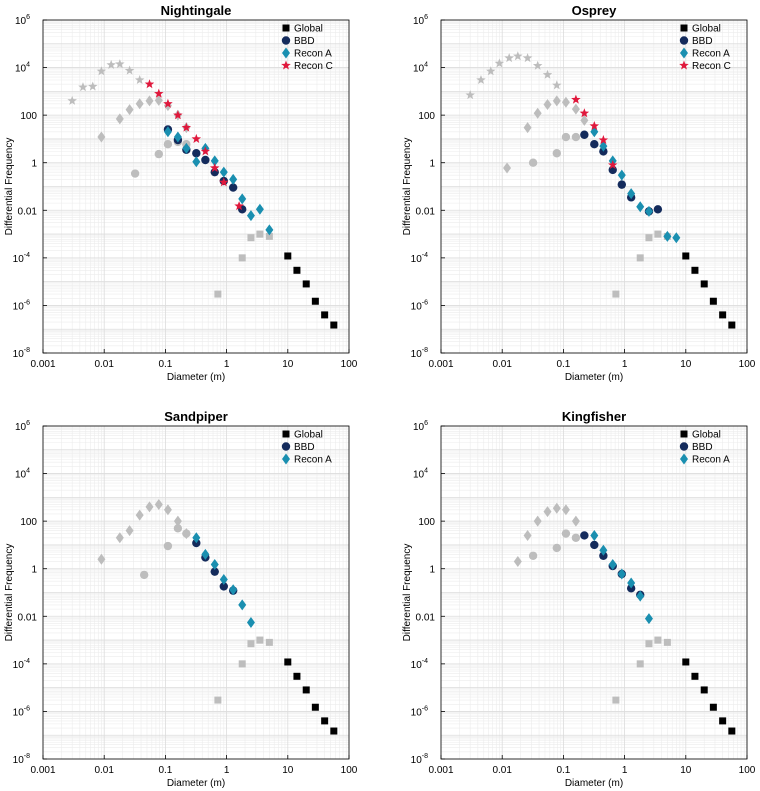 This screenshot has height=791, width=760. I want to click on series-gray-circle, so click(165, 552).